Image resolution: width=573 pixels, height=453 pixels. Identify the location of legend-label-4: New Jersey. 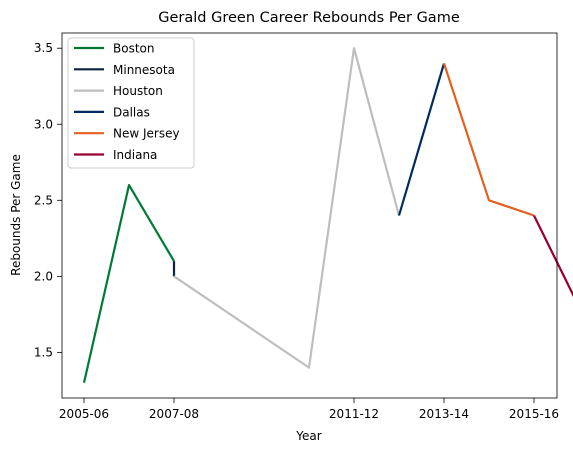
(146, 134).